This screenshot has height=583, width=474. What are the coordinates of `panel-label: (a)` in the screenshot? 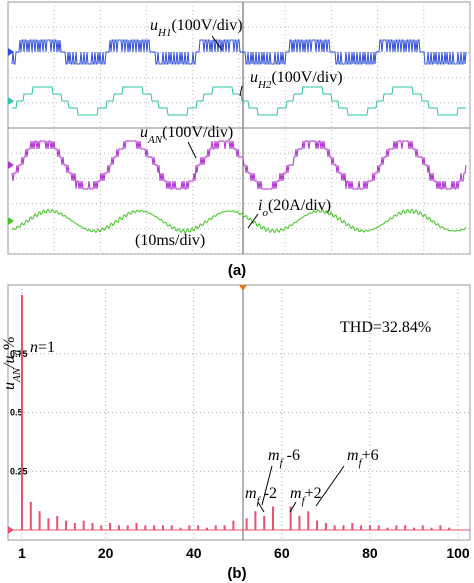 It's located at (237, 270).